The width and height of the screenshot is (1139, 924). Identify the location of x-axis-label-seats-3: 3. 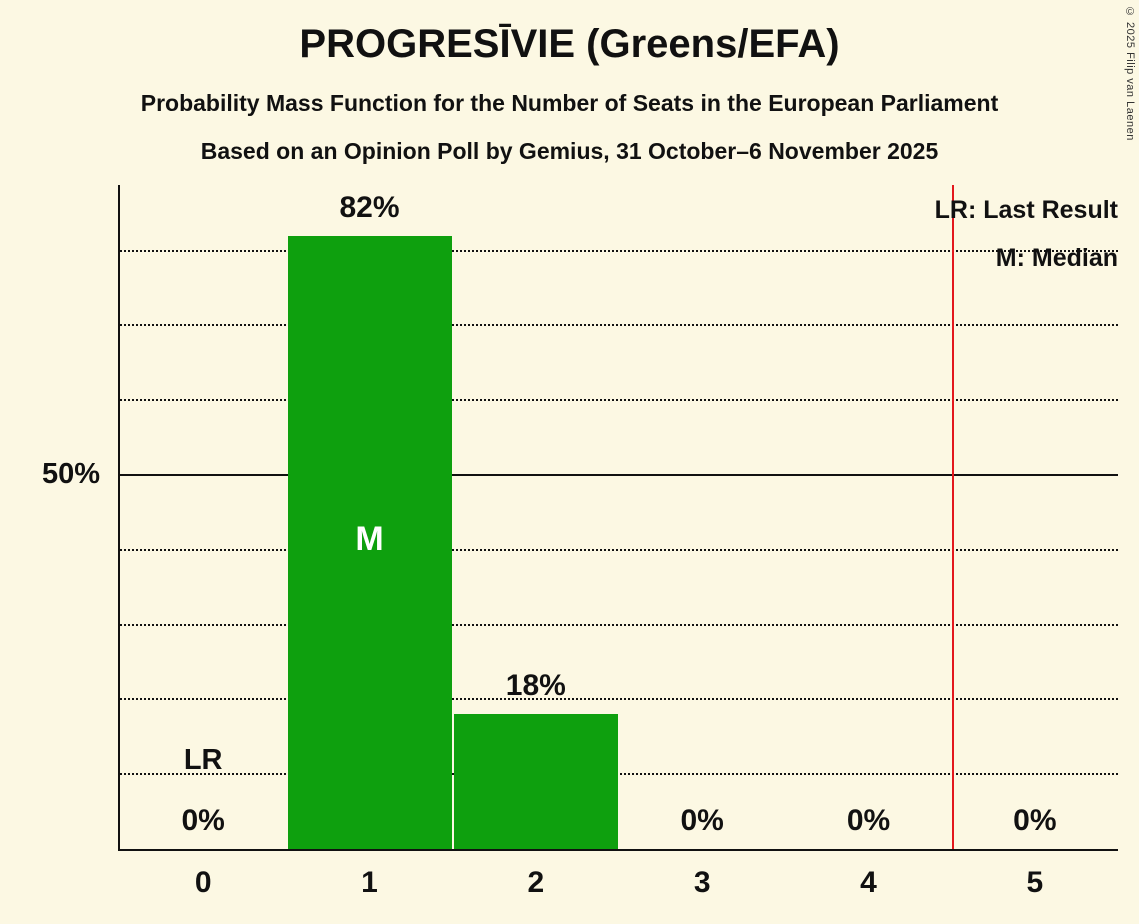
(702, 882).